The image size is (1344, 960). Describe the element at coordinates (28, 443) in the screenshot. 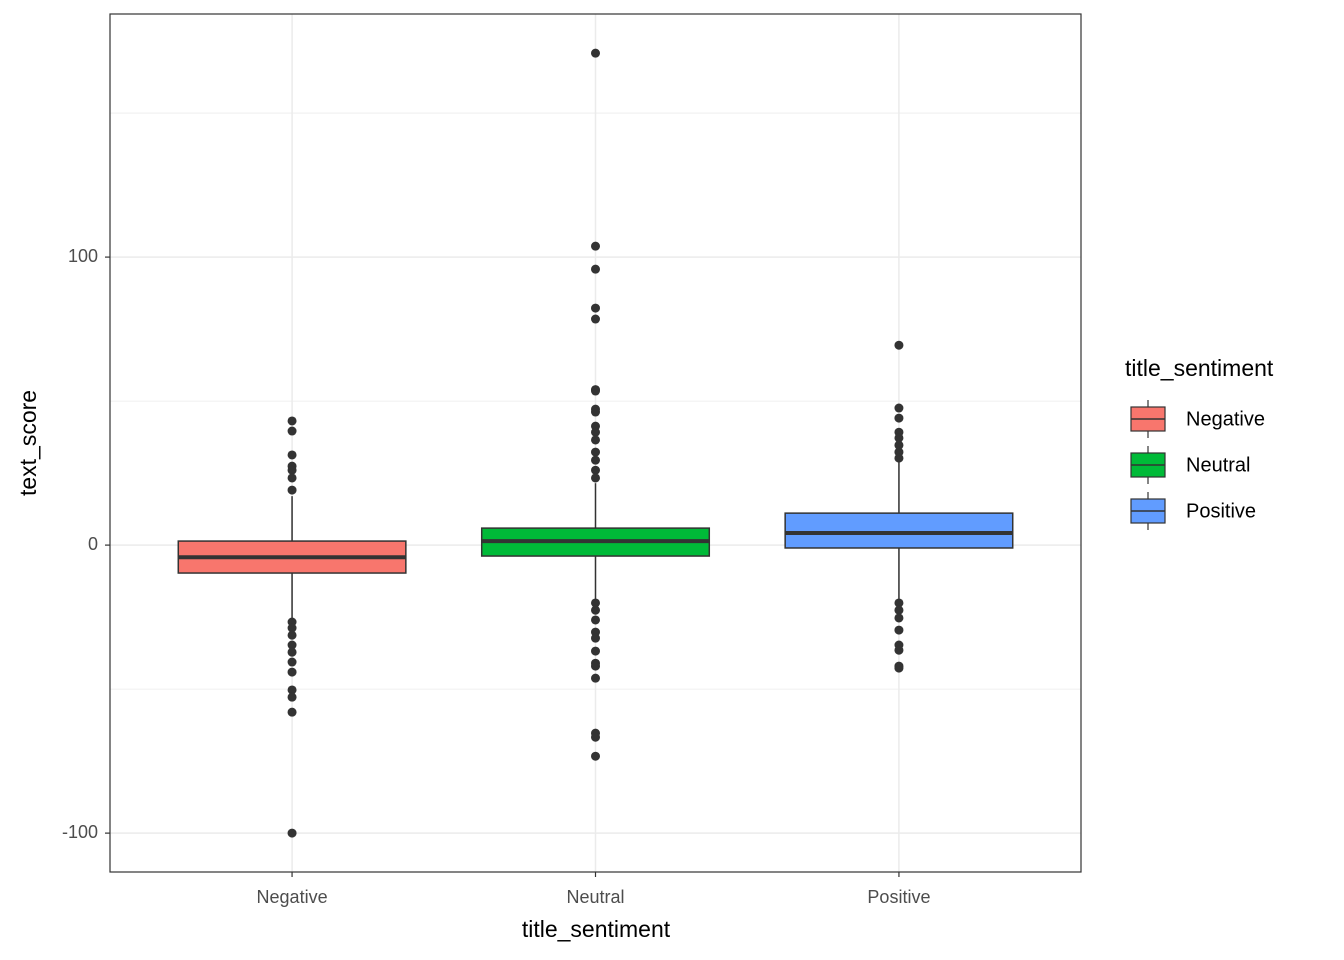

I see `y-axis-title: text_score` at that location.